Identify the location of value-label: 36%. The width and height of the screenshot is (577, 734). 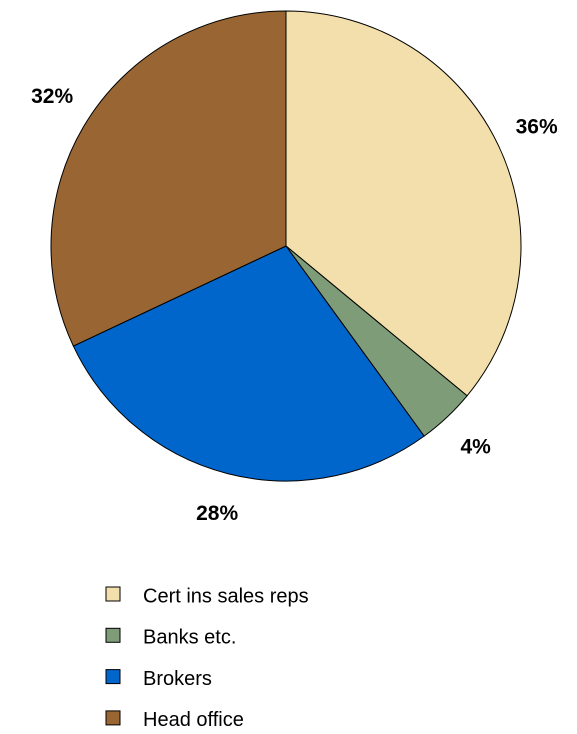
(537, 127).